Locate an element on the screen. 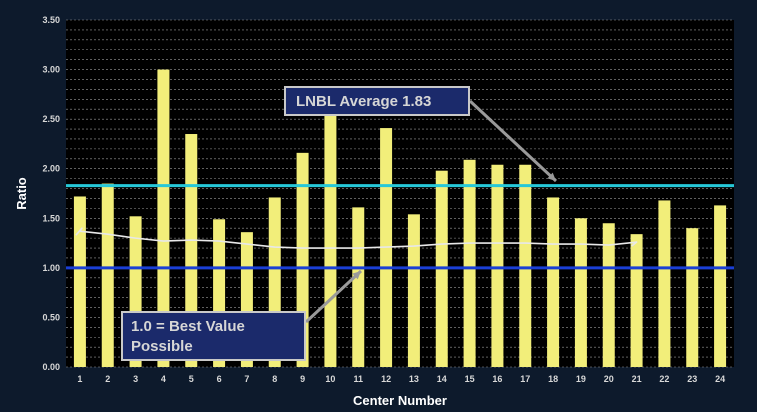  x-tick-label: 24 is located at coordinates (720, 379).